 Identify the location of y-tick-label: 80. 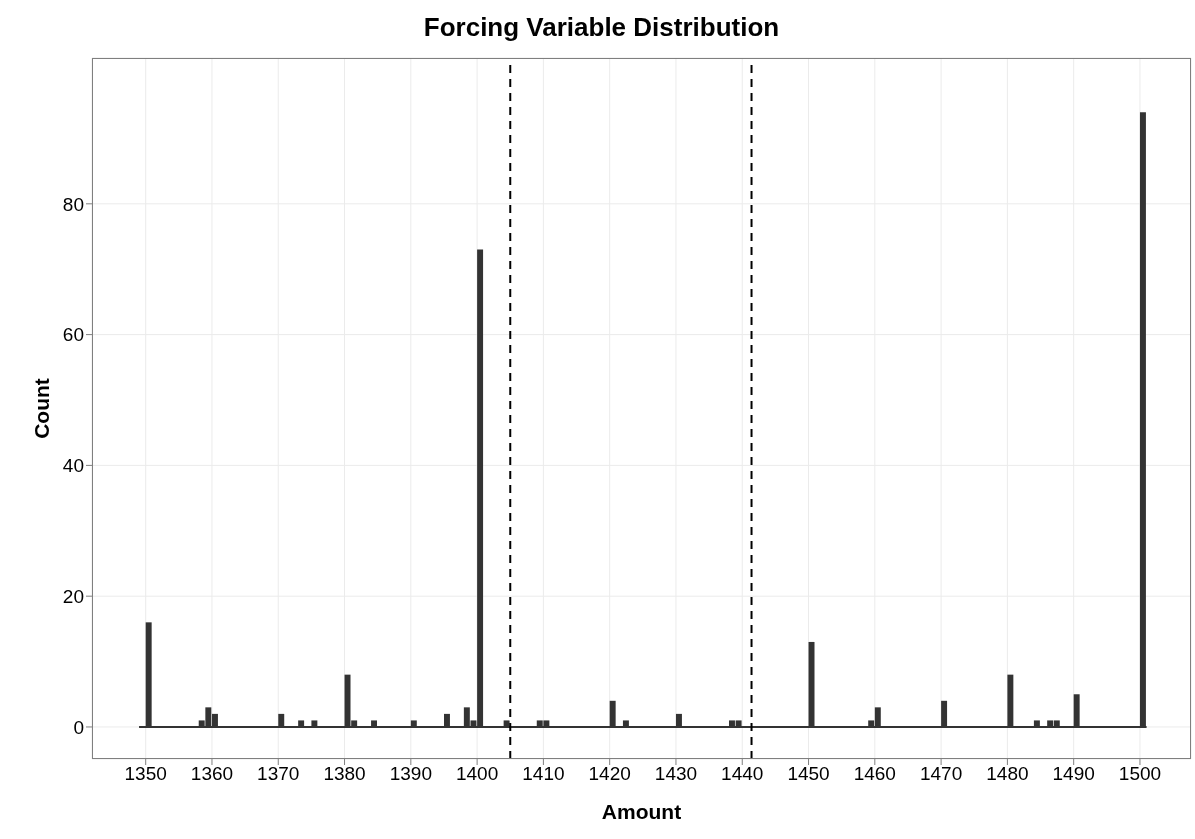
(73, 204).